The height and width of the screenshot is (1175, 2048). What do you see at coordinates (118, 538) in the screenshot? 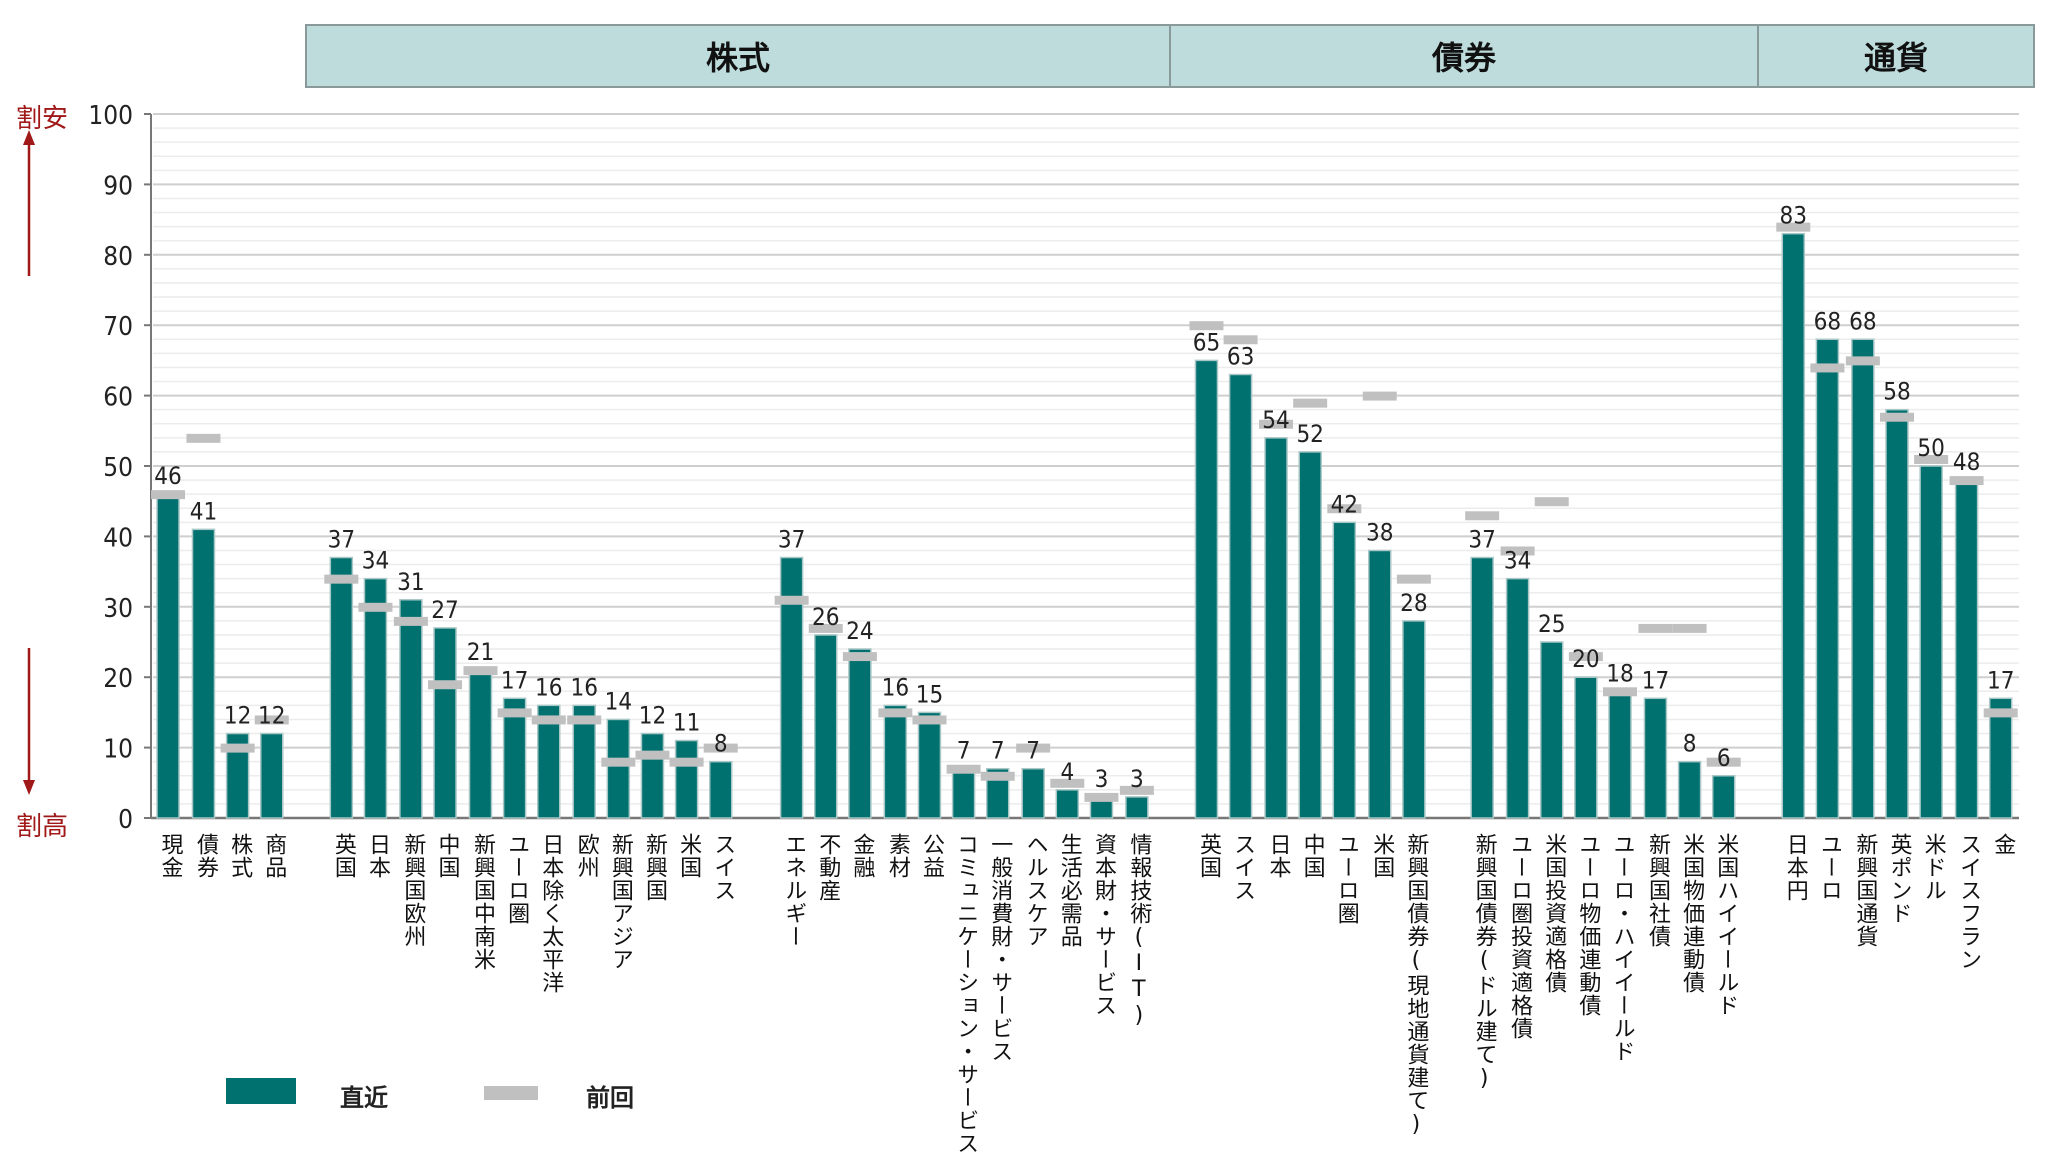
I see `y-tick-label: 40` at bounding box center [118, 538].